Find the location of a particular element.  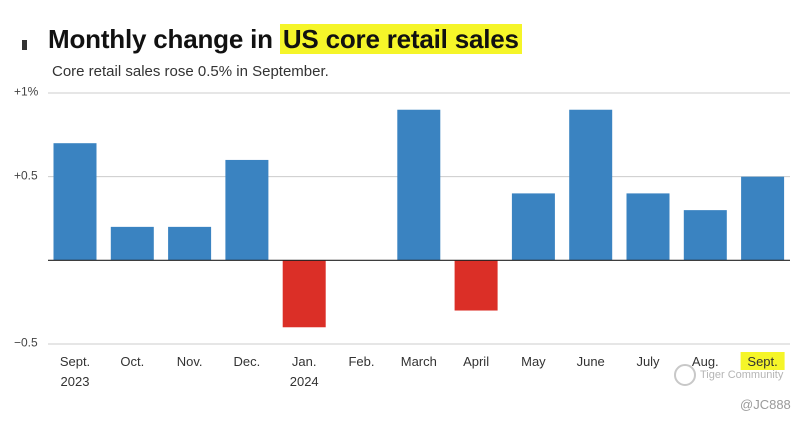

tiger-logo-icon is located at coordinates (685, 375).